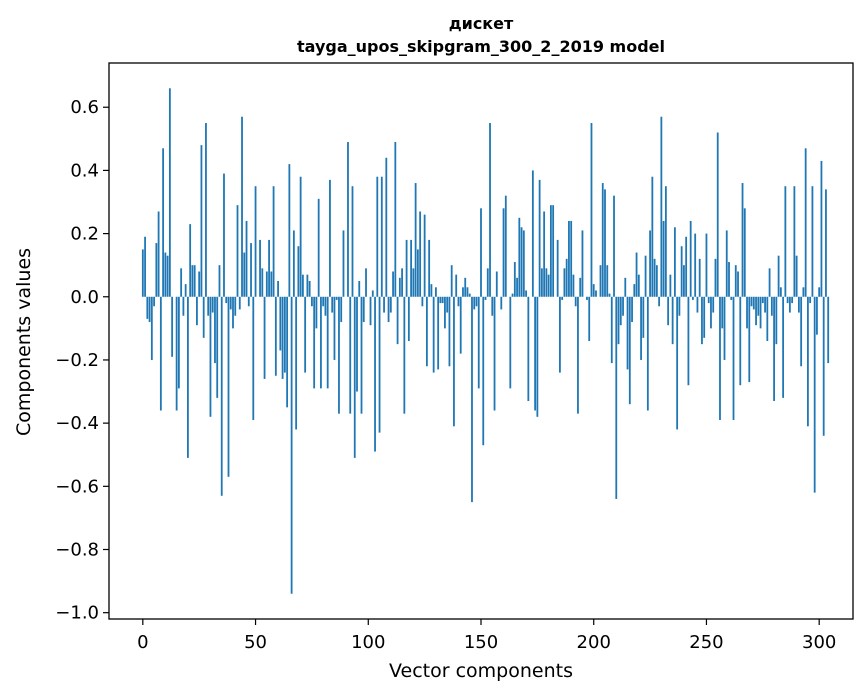  Describe the element at coordinates (486, 636) in the screenshot. I see `x-axis-ticks: 0 50 100 150 200 250 300` at that location.